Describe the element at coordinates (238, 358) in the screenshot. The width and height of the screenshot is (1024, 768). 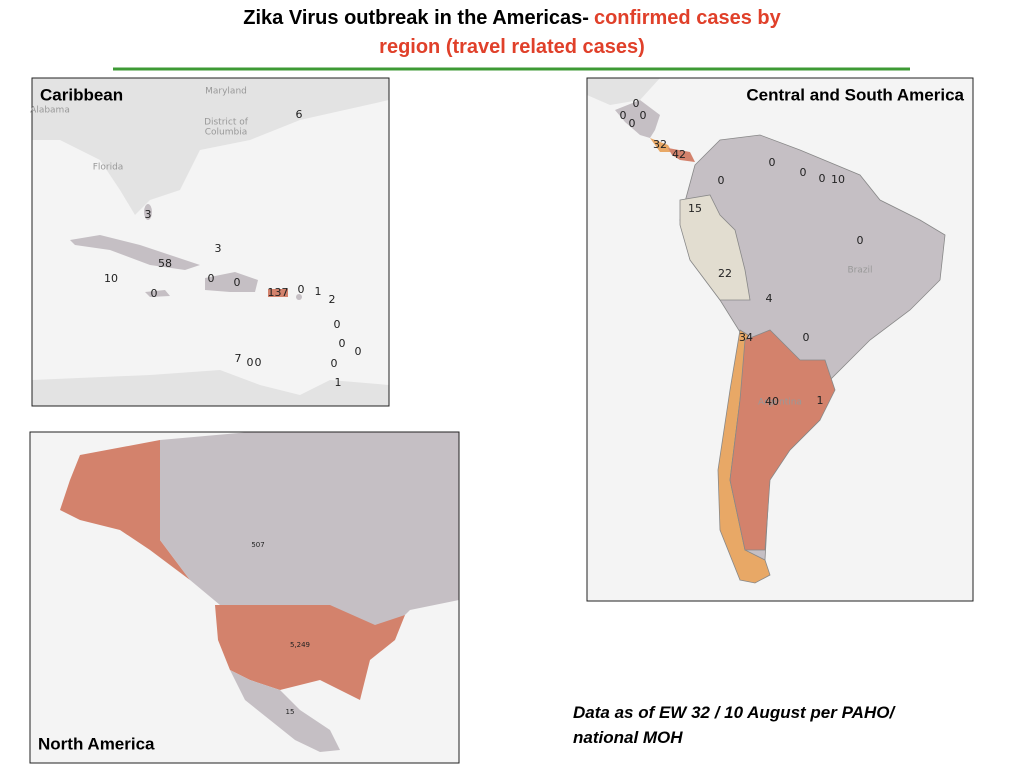
I see `case-count: 7` at that location.